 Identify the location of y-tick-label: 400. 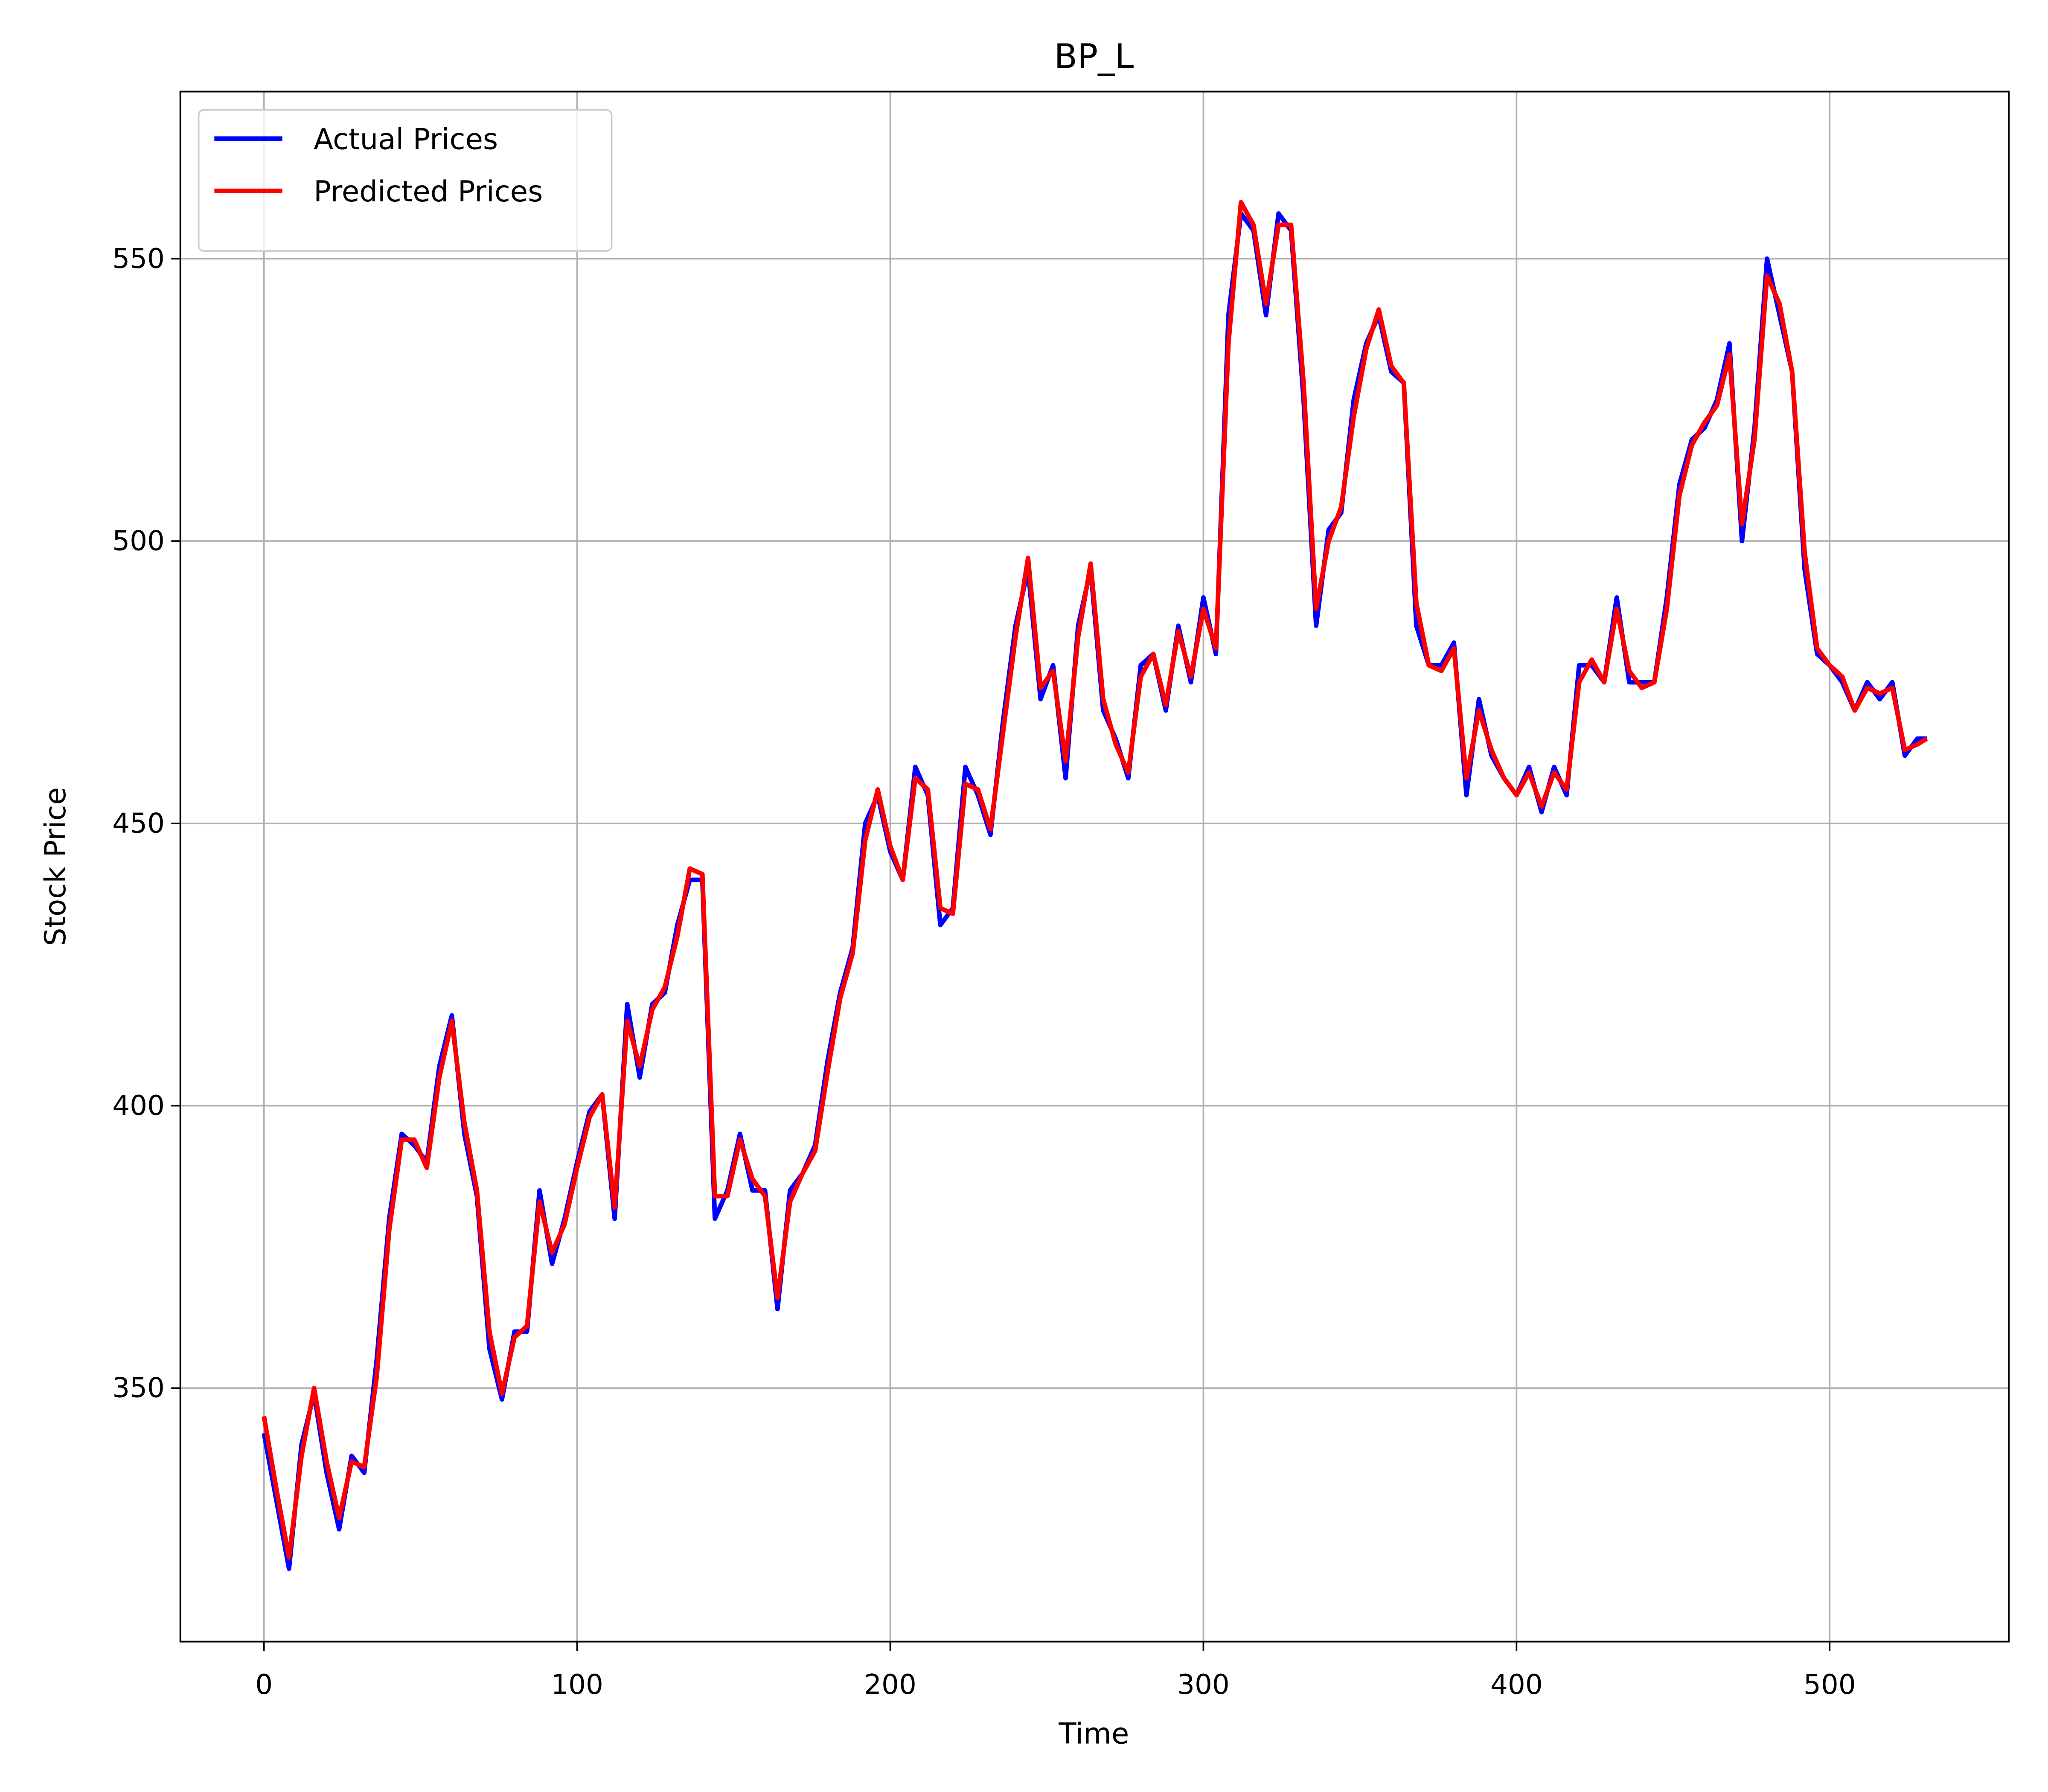
(138, 1106).